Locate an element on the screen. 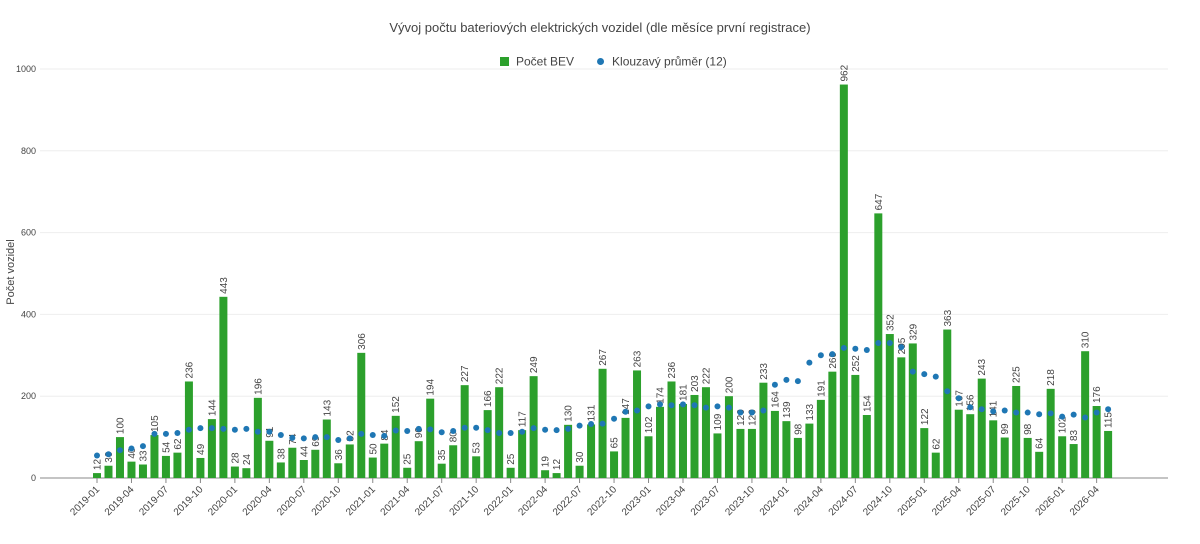 This screenshot has height=544, width=1200. bar-value-label: 310 is located at coordinates (1086, 339).